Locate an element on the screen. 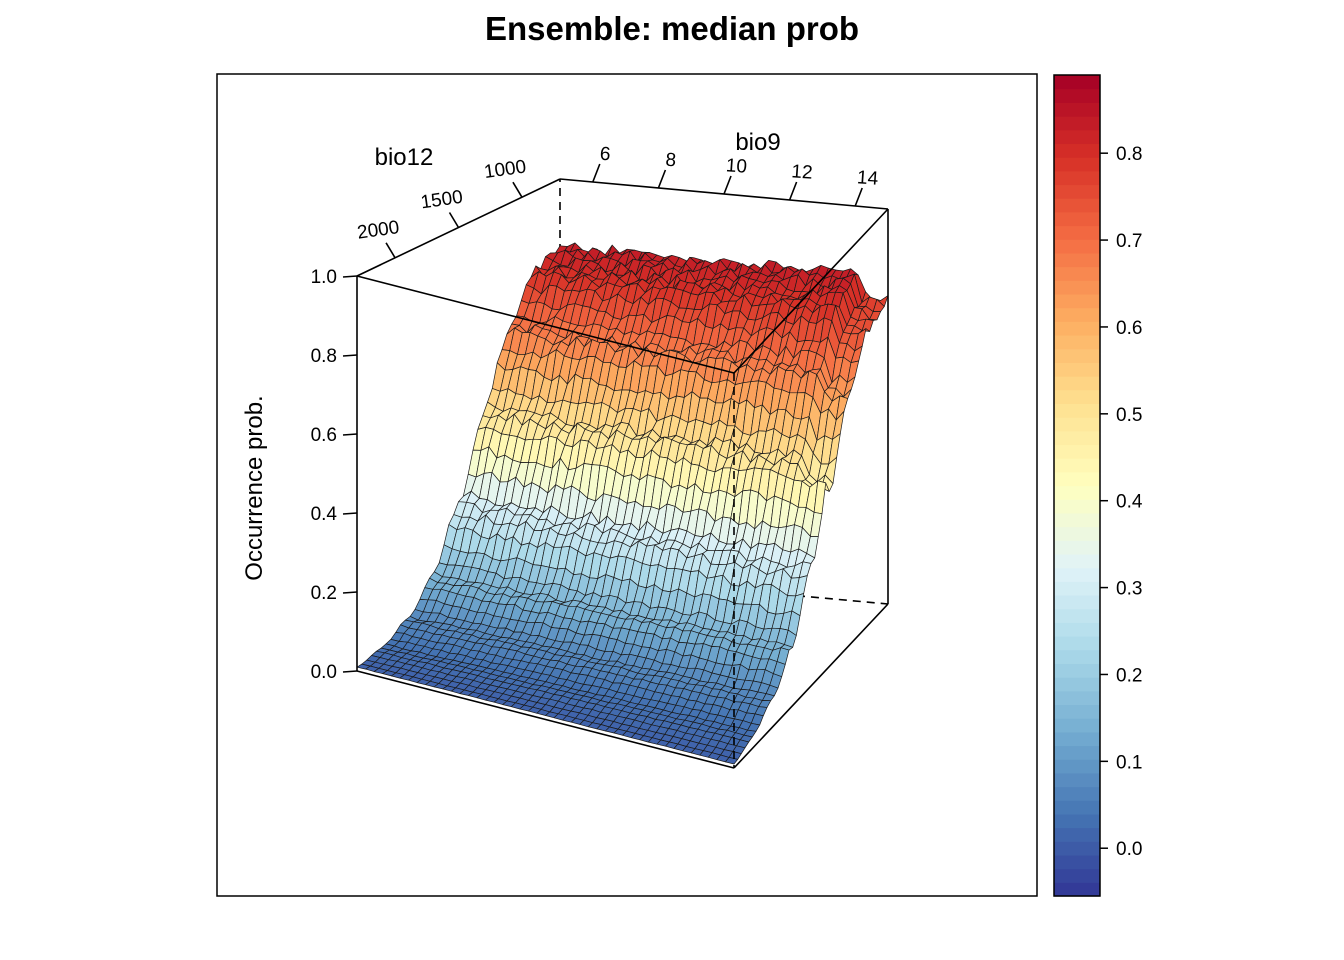 The image size is (1344, 960). colorbar-tick-label: 0.5 is located at coordinates (1129, 415).